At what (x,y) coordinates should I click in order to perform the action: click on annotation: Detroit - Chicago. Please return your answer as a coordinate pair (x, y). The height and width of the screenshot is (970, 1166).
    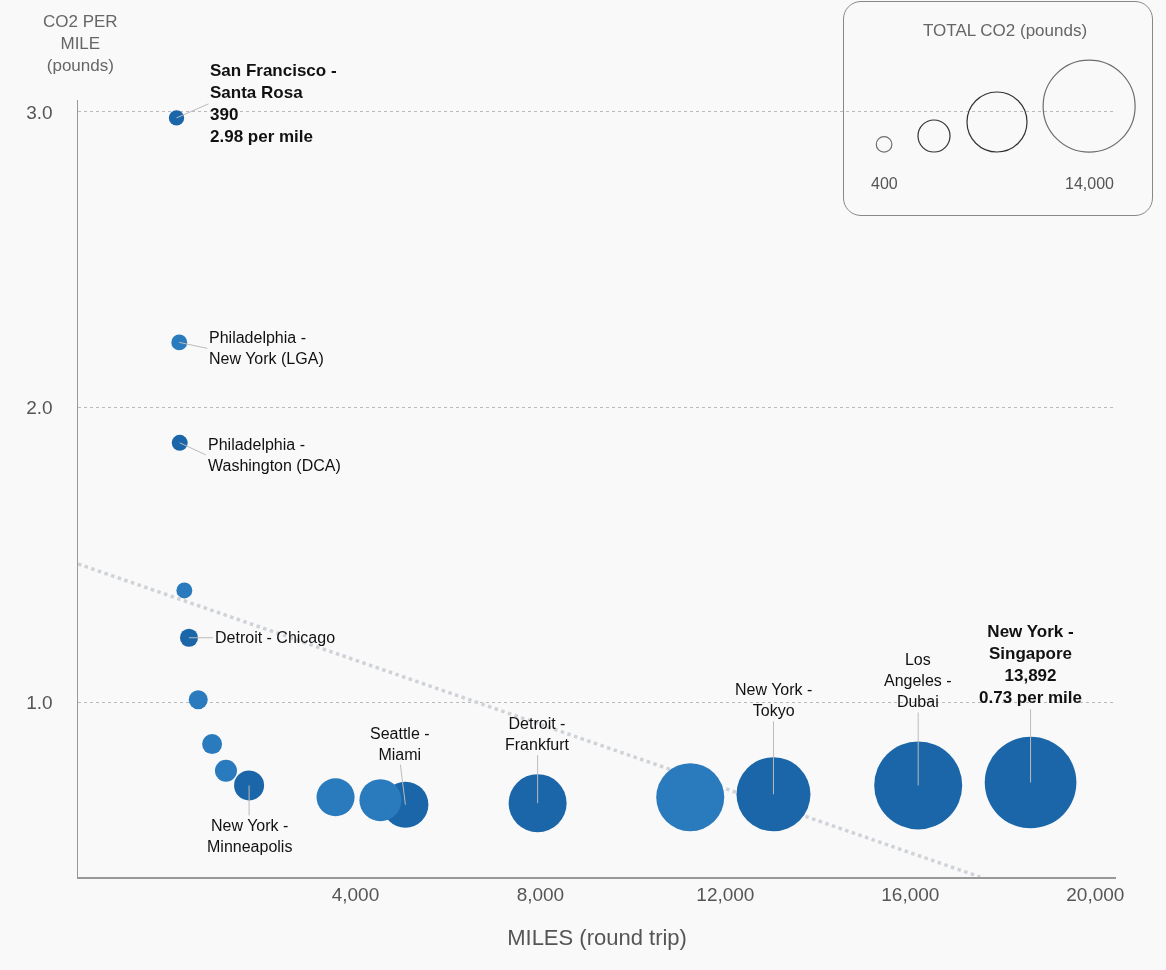
    Looking at the image, I should click on (275, 637).